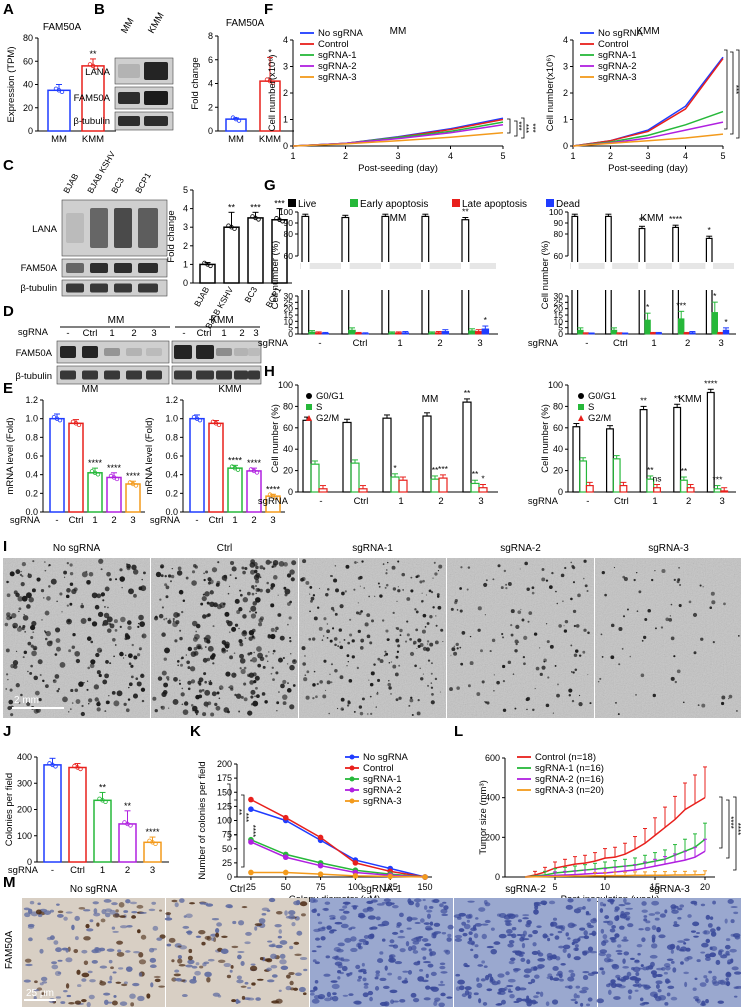 Image resolution: width=741 pixels, height=1007 pixels. Describe the element at coordinates (726, 322) in the screenshot. I see `significance-mark: *` at that location.